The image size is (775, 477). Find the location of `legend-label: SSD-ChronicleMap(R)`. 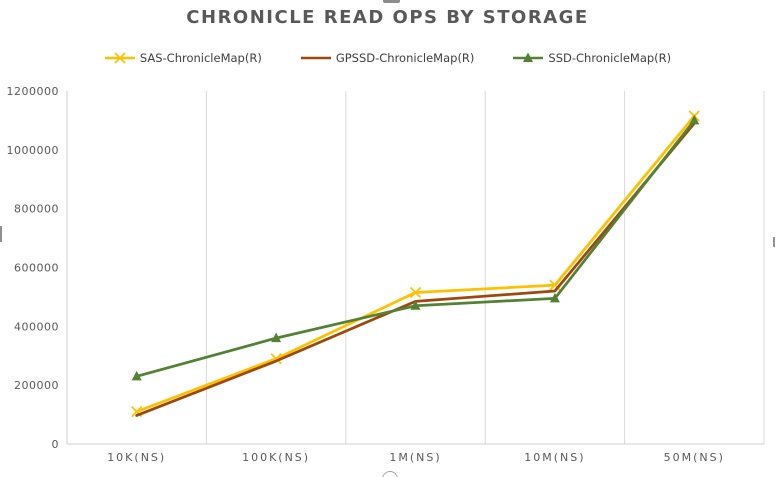

legend-label: SSD-ChronicleMap(R) is located at coordinates (610, 58).